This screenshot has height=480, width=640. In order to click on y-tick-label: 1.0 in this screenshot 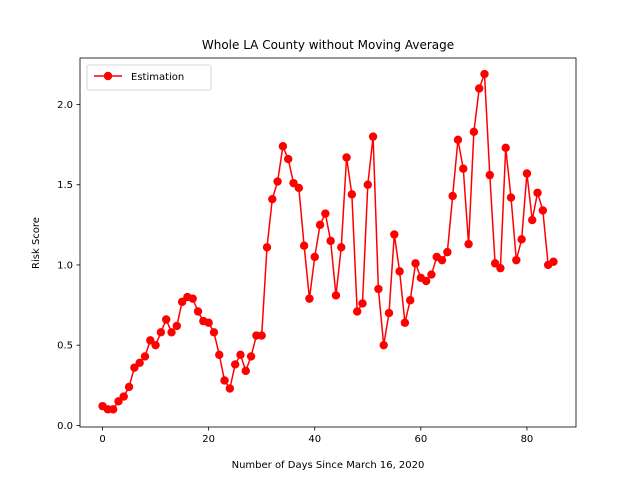, I will do `click(65, 265)`.